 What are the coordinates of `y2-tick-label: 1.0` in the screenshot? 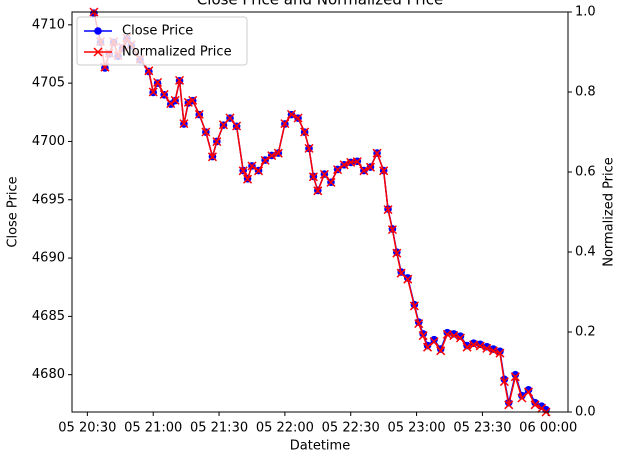 It's located at (585, 12).